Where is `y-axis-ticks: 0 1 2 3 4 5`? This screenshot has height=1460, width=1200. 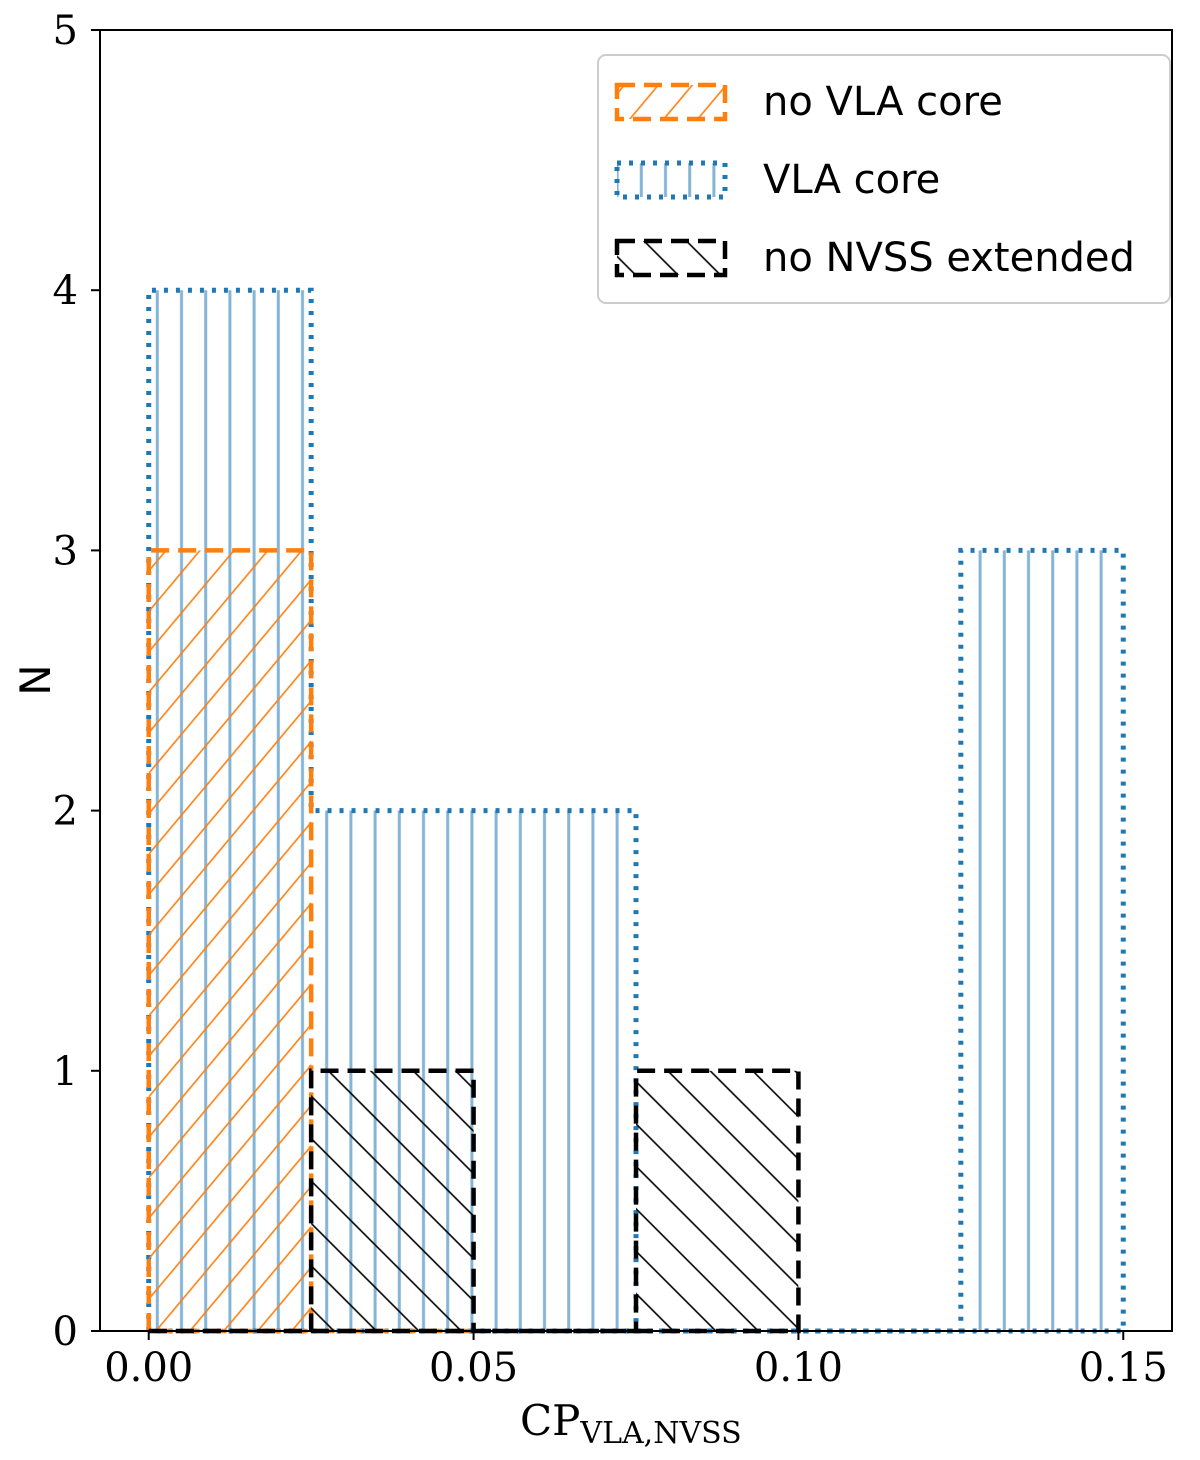 y-axis-ticks: 0 1 2 3 4 5 is located at coordinates (76, 681).